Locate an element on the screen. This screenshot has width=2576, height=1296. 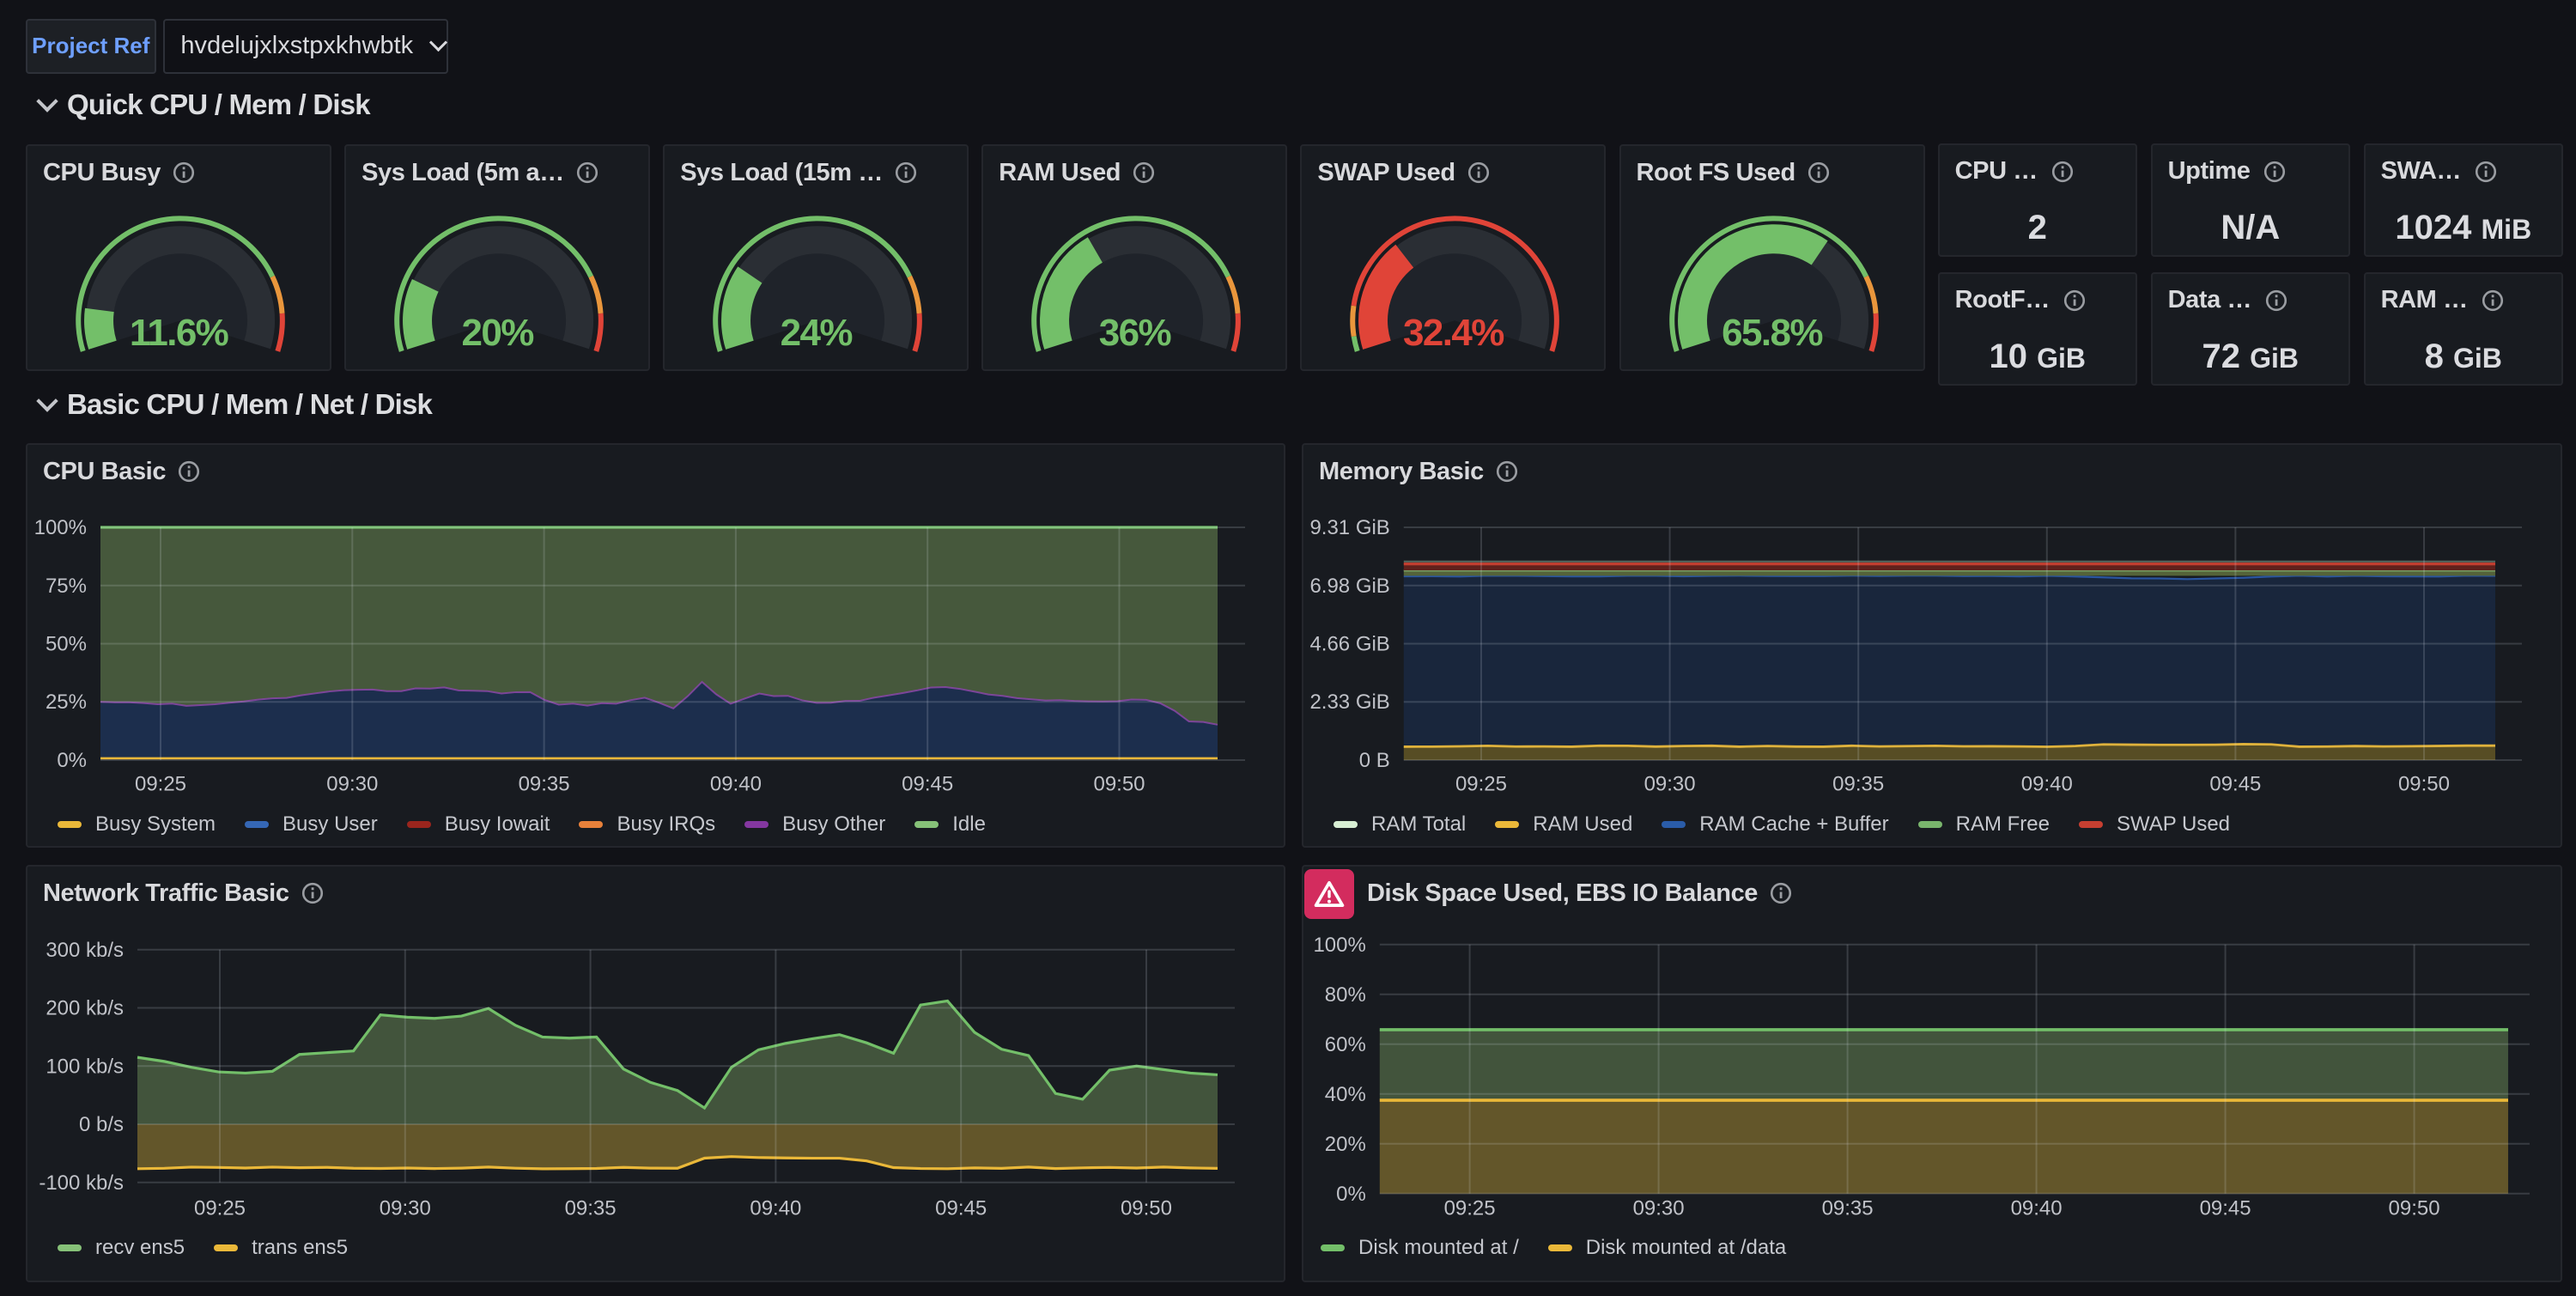
svg-text: 9.31 GiB is located at coordinates (1349, 527).